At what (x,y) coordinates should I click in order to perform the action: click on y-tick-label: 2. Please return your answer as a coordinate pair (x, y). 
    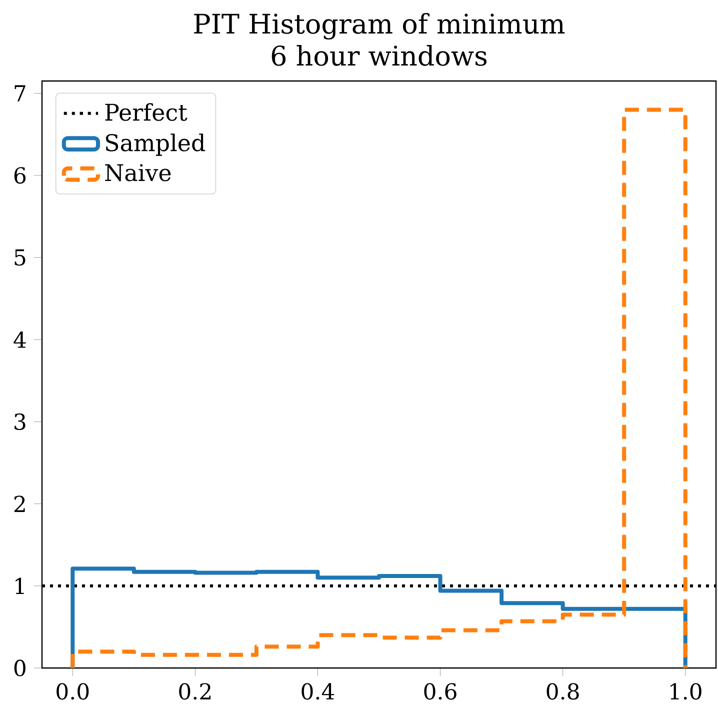
    Looking at the image, I should click on (19, 504).